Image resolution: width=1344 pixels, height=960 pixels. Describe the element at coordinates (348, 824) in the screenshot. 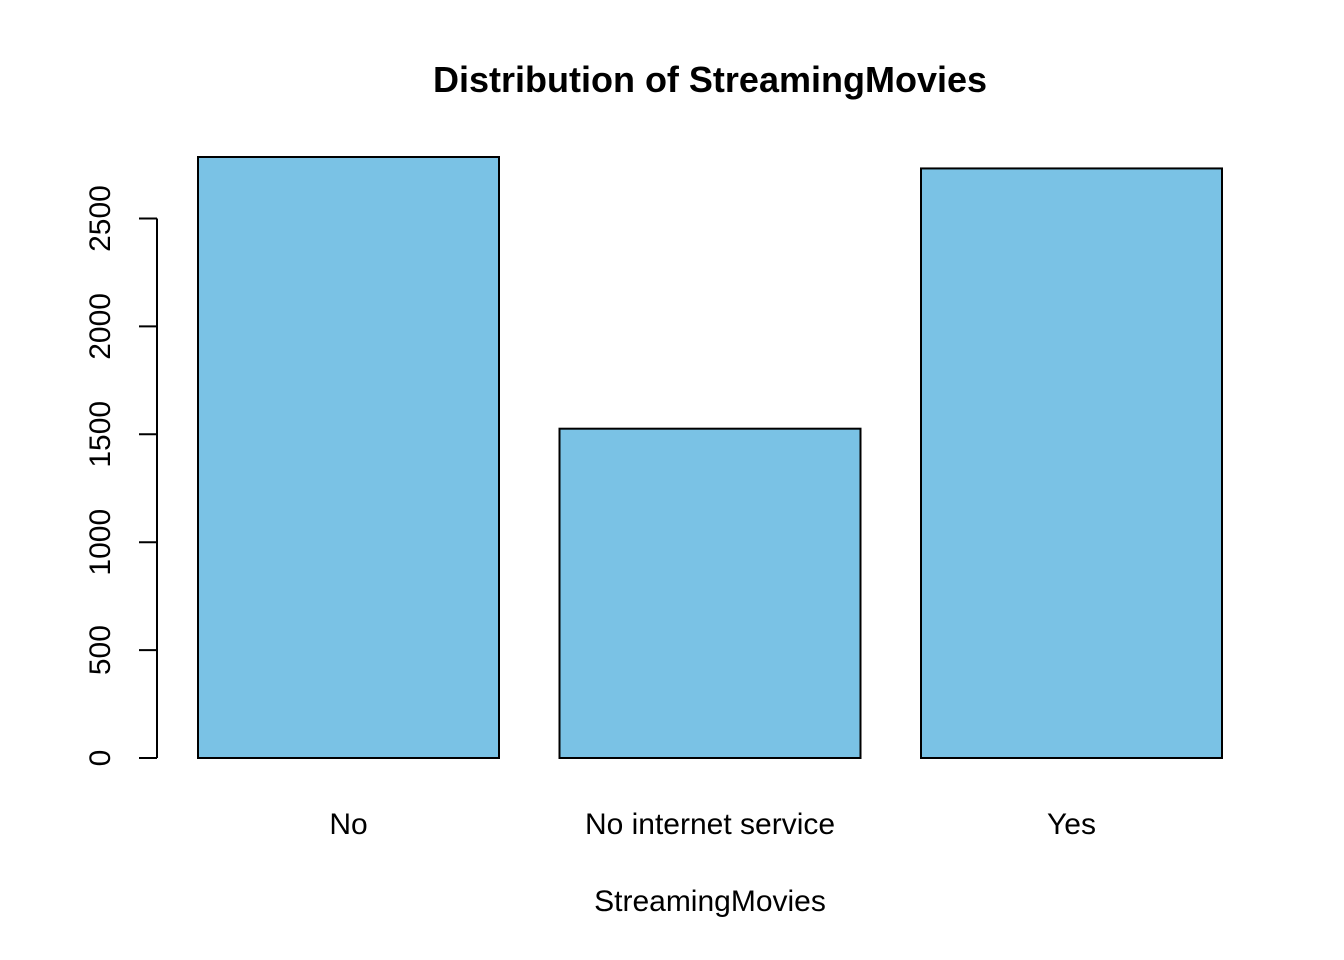

I see `x-tick-label: No` at that location.